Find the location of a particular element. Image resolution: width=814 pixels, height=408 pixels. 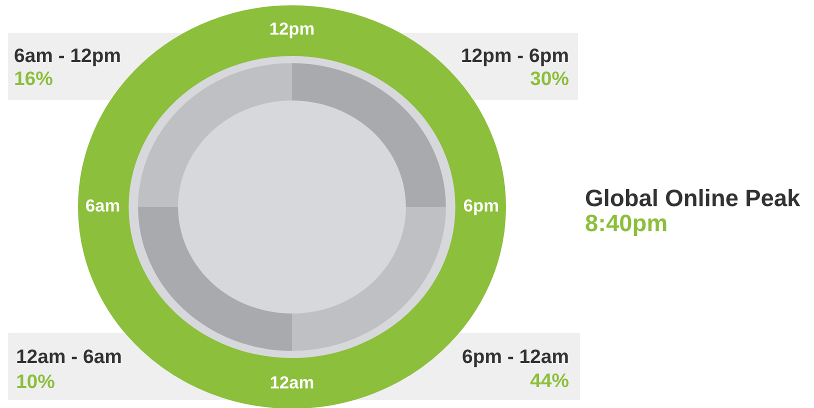

text: 6am is located at coordinates (103, 205).